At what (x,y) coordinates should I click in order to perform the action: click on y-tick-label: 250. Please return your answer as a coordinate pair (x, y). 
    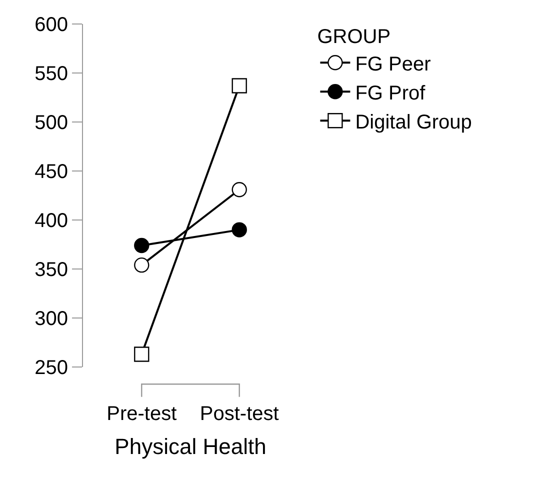
    Looking at the image, I should click on (51, 368).